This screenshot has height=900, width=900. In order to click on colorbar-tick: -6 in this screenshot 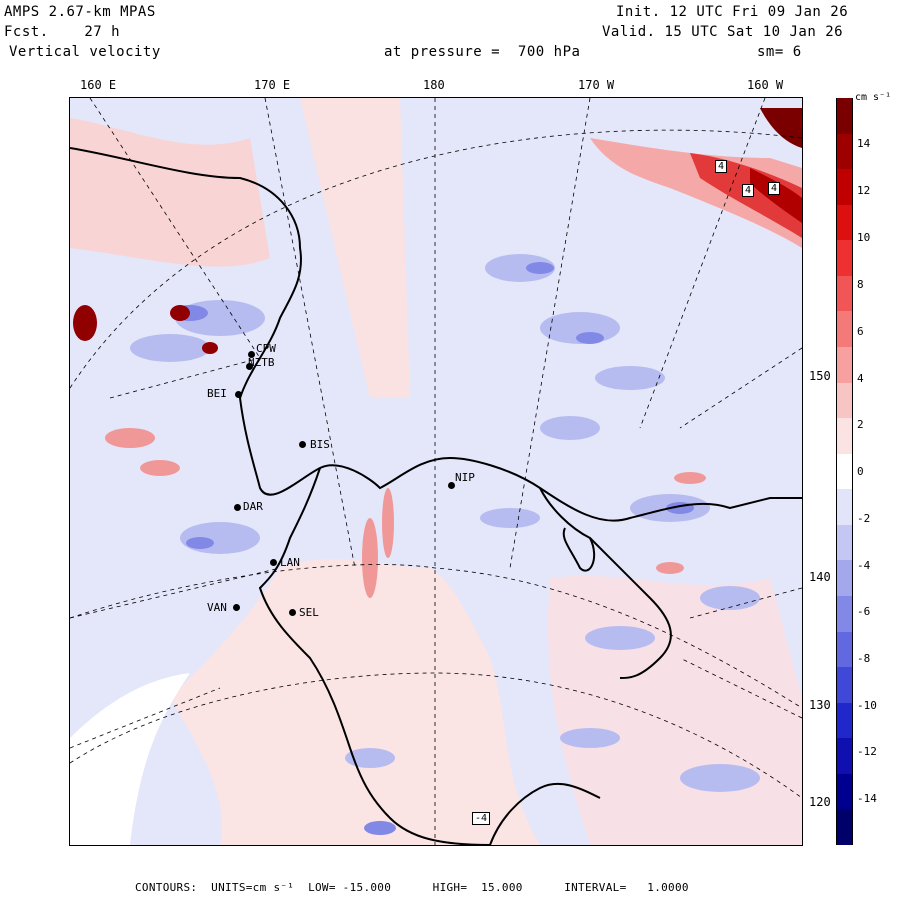, I will do `click(864, 611)`.